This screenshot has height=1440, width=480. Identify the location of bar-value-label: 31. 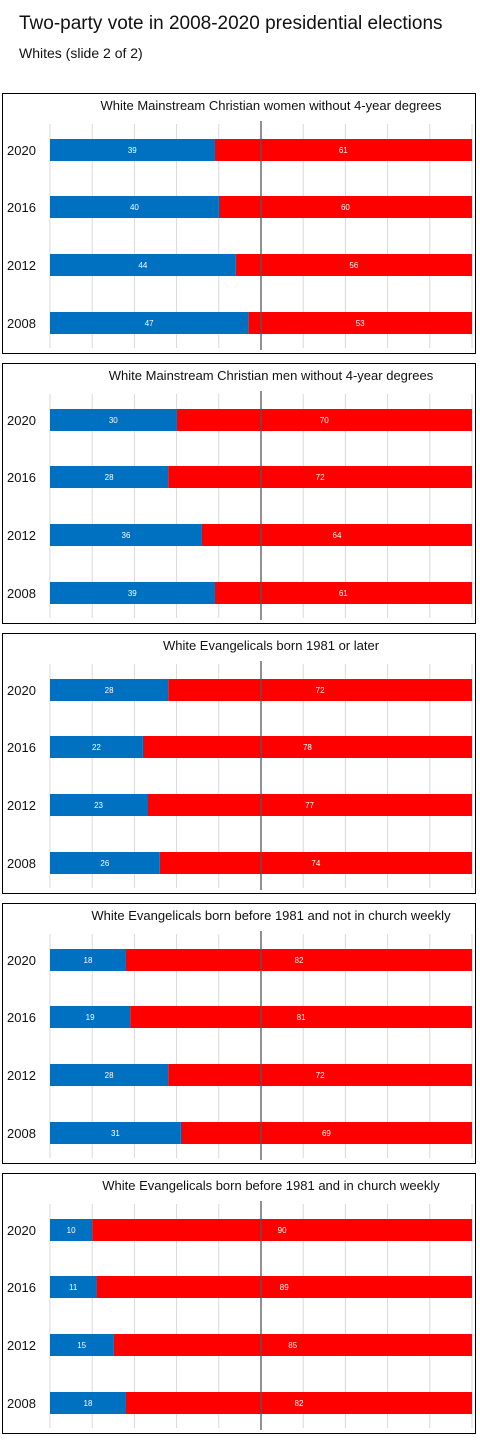
(115, 1133).